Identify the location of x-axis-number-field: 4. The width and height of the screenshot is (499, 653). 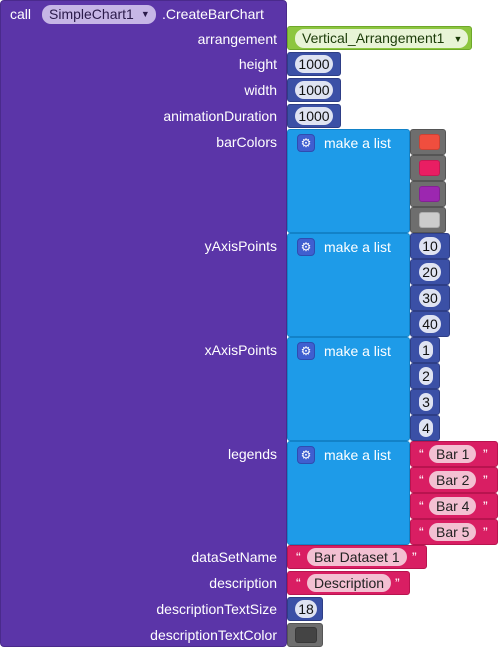
(426, 428).